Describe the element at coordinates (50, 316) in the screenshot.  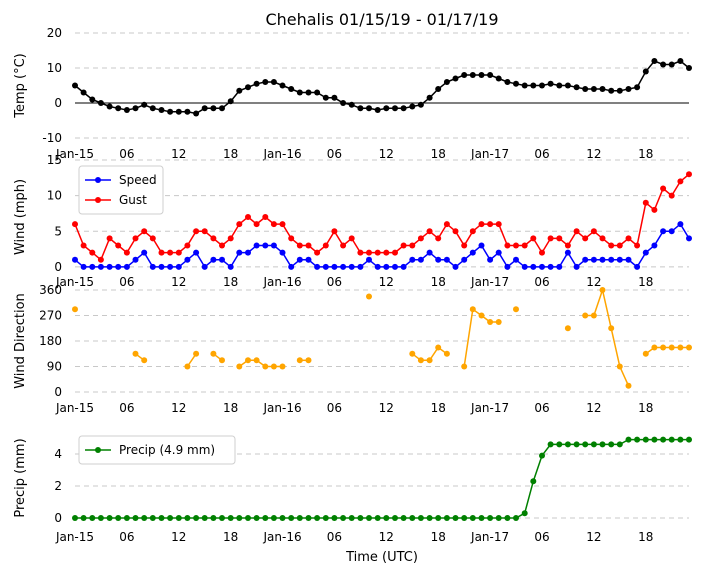
I see `y-tick-label-direction-3: 270` at that location.